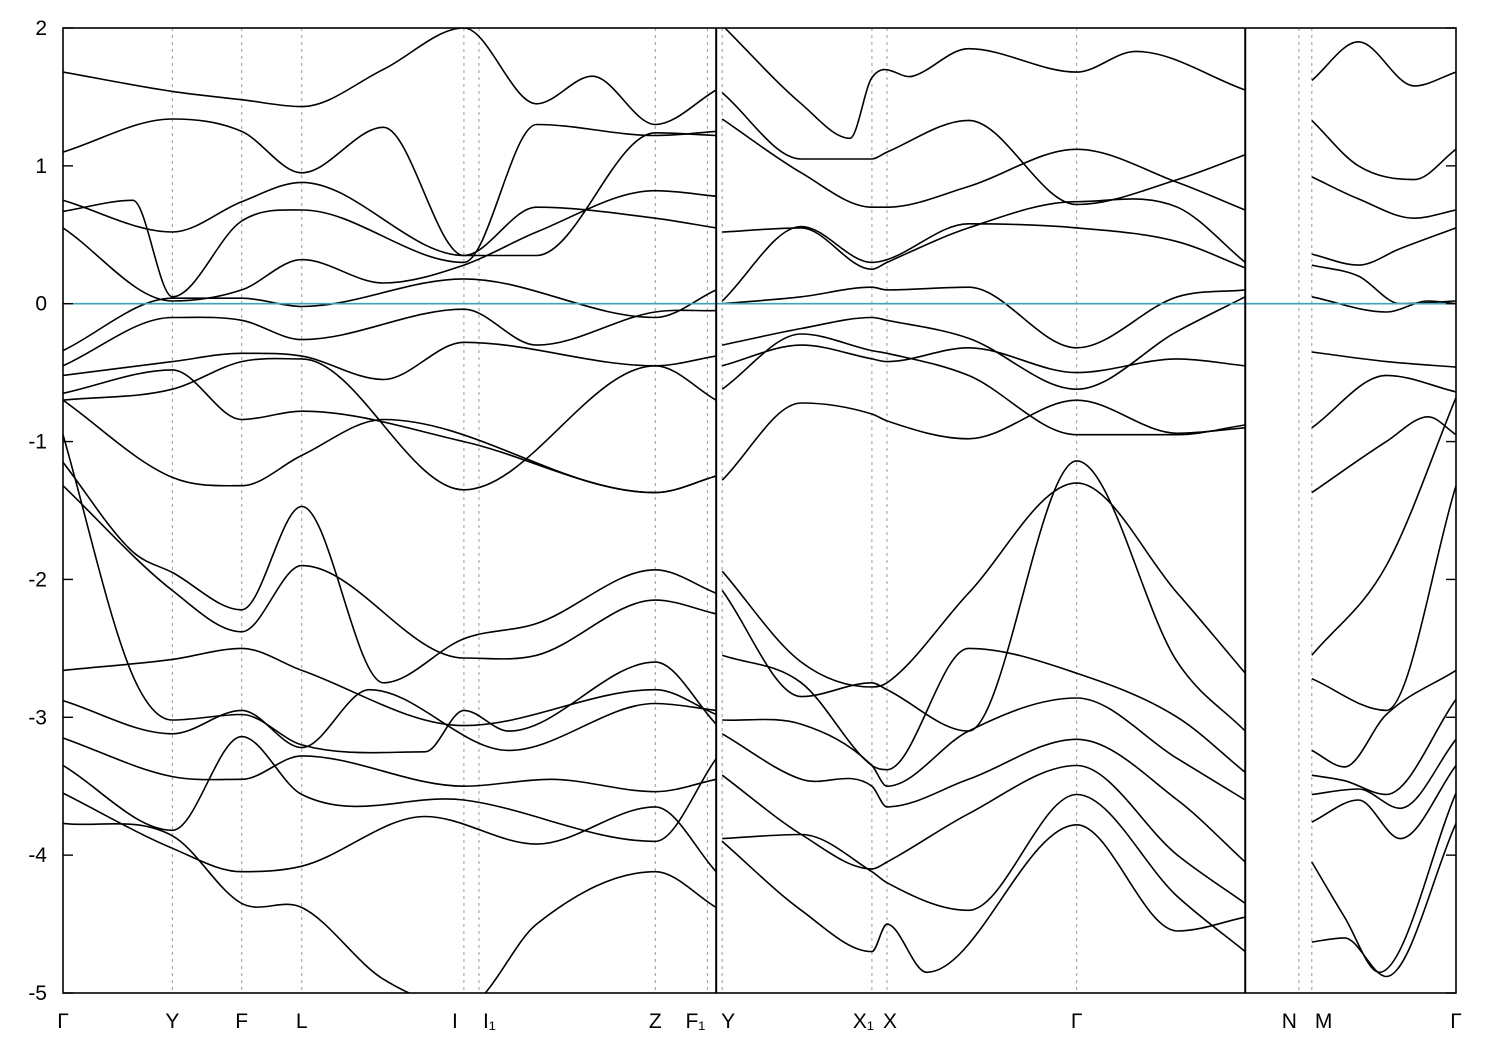 This screenshot has height=1050, width=1500. What do you see at coordinates (37, 579) in the screenshot?
I see `y-tick-label: -2` at bounding box center [37, 579].